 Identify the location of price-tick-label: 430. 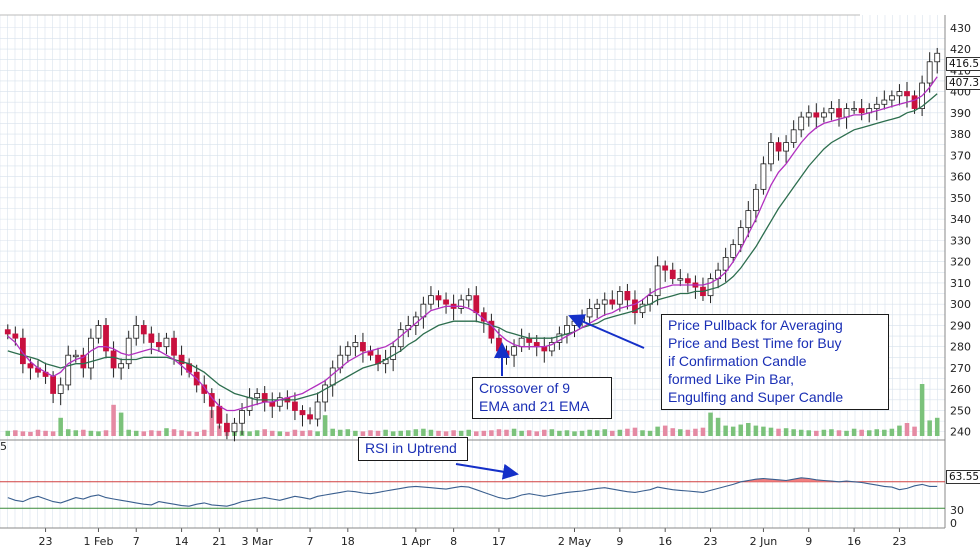
(960, 28).